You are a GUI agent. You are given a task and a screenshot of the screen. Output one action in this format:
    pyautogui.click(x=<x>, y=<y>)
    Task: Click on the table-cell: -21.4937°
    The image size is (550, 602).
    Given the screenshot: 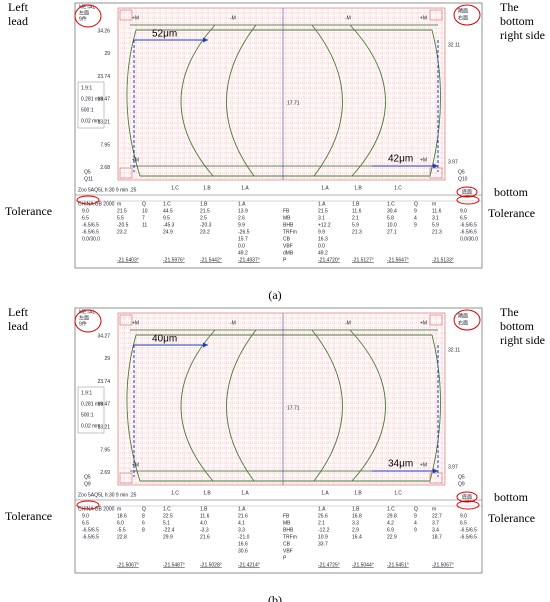 What is the action you would take?
    pyautogui.click(x=249, y=260)
    